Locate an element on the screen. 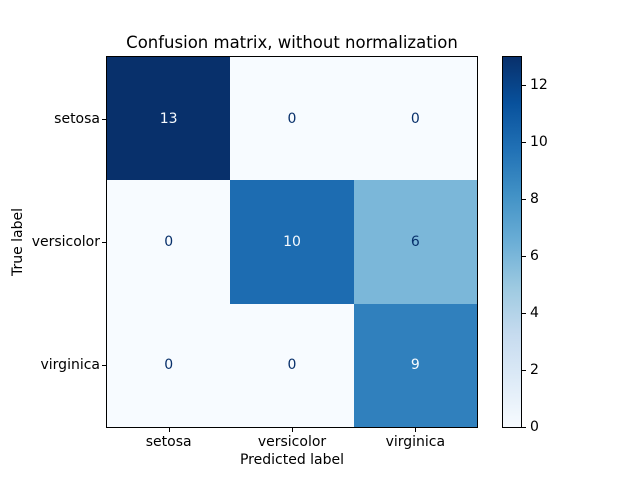 Image resolution: width=640 pixels, height=480 pixels. colorbar-tick-label: 2 is located at coordinates (534, 370).